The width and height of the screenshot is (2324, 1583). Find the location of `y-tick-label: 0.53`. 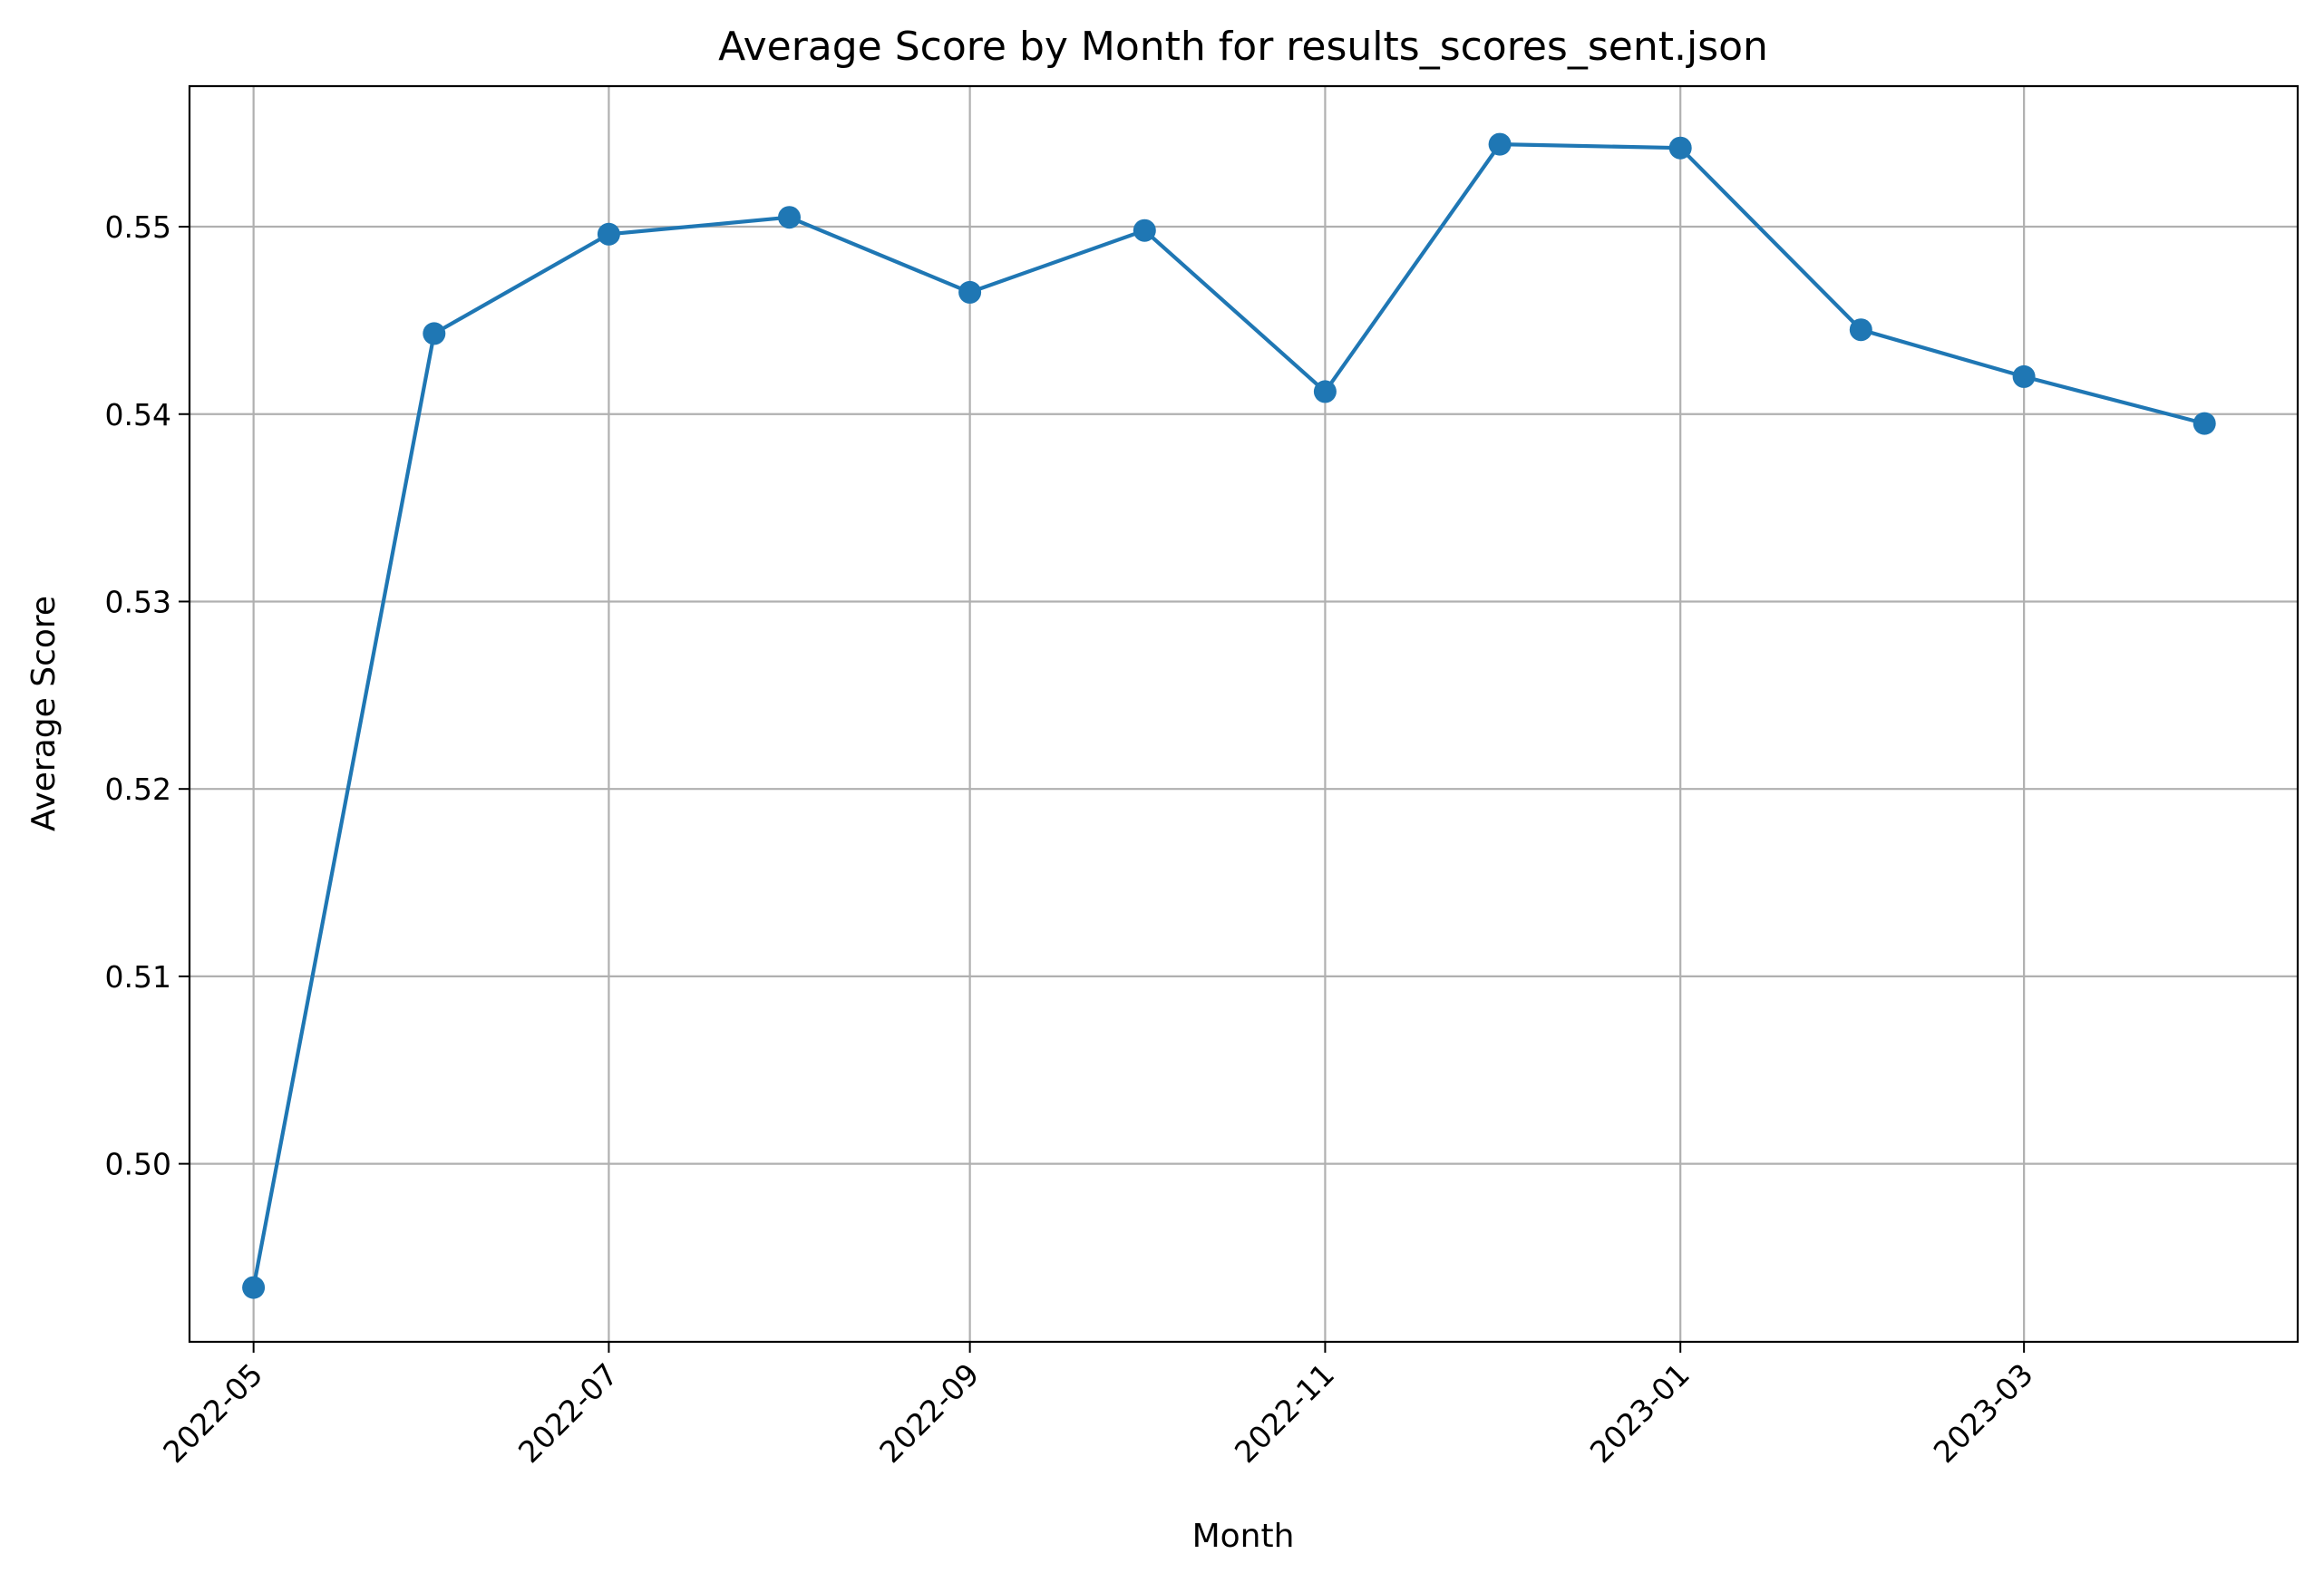

y-tick-label: 0.53 is located at coordinates (138, 601).